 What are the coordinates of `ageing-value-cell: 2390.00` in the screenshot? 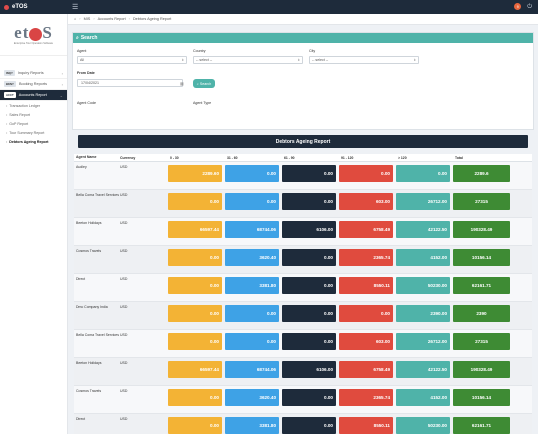 It's located at (423, 313).